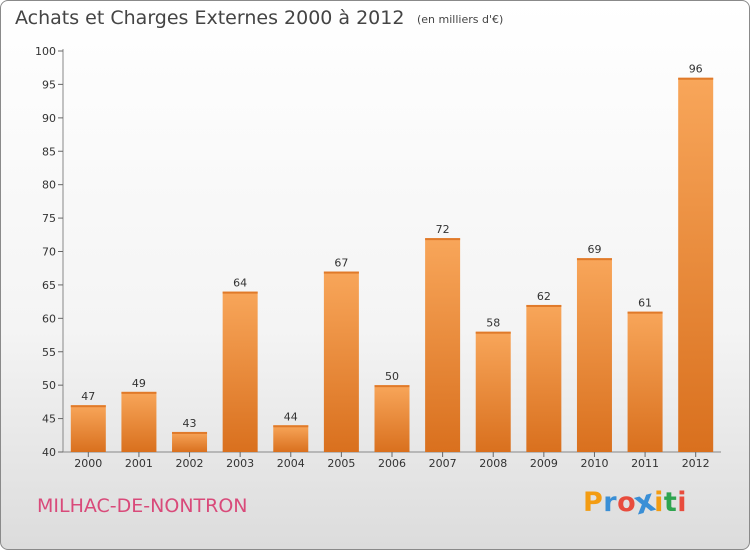  Describe the element at coordinates (696, 264) in the screenshot. I see `bar-2012` at that location.